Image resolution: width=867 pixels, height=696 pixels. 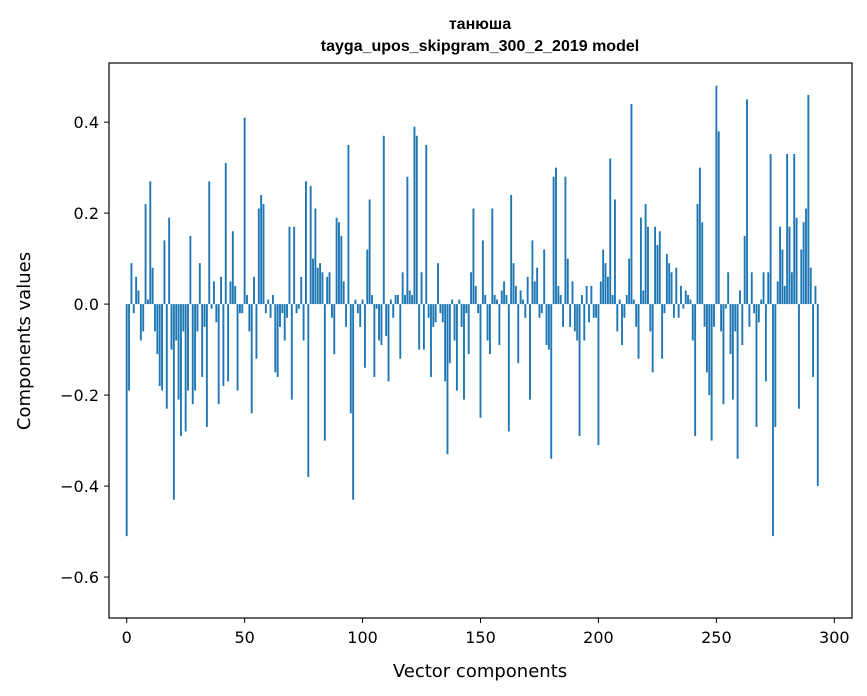 I want to click on y-tick-label: 0.0, so click(x=86, y=304).